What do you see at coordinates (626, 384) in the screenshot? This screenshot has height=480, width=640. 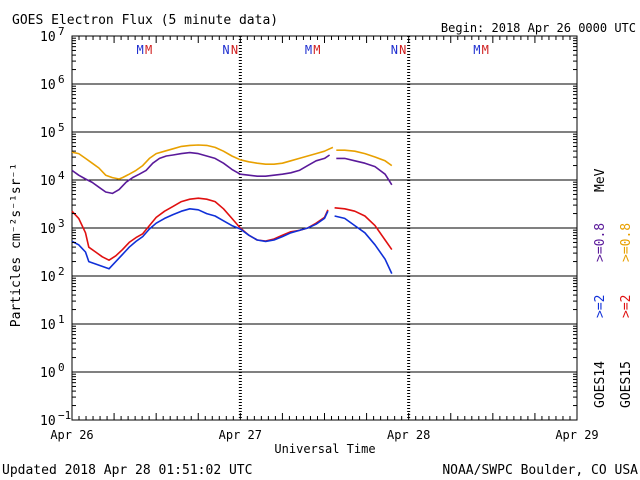 I see `legend-goes15: GOES15` at bounding box center [626, 384].